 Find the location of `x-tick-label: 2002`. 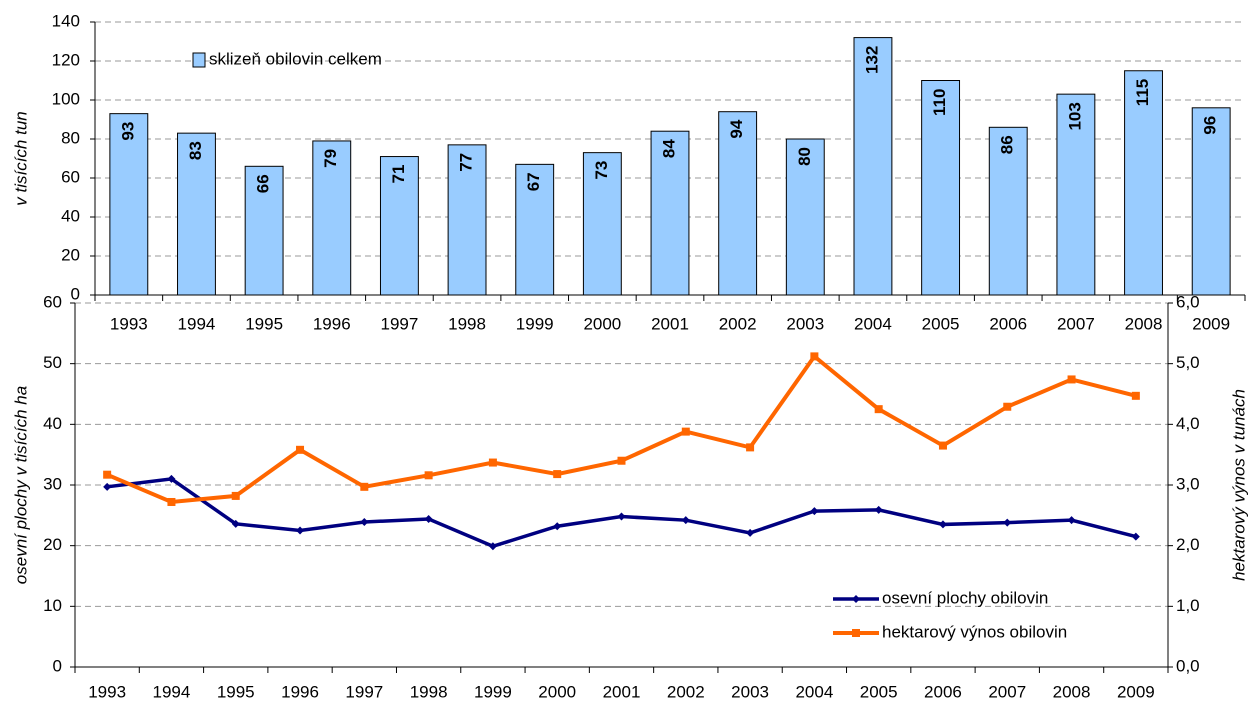

x-tick-label: 2002 is located at coordinates (686, 691).